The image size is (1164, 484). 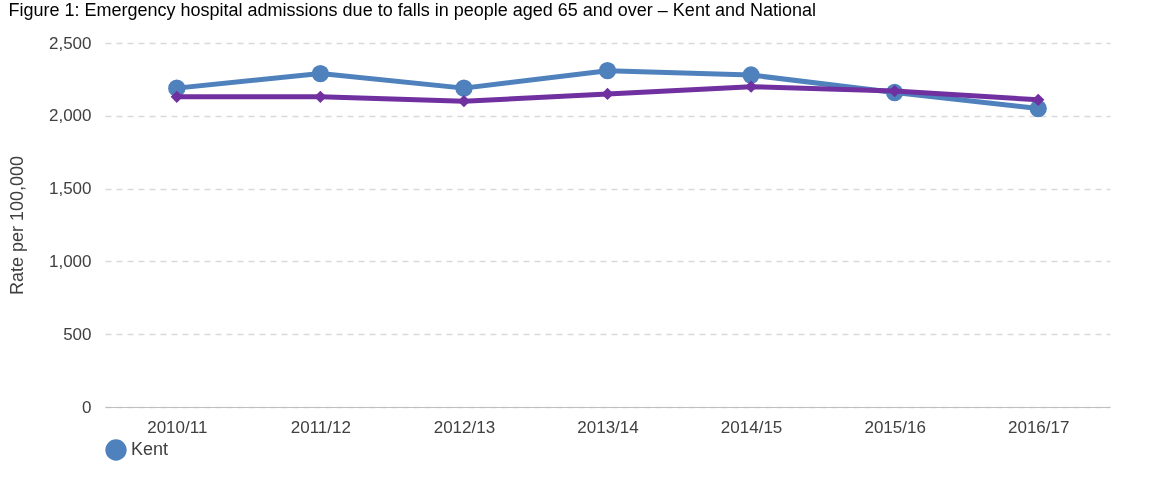 I want to click on x-tick-label: 2012/13, so click(x=464, y=427).